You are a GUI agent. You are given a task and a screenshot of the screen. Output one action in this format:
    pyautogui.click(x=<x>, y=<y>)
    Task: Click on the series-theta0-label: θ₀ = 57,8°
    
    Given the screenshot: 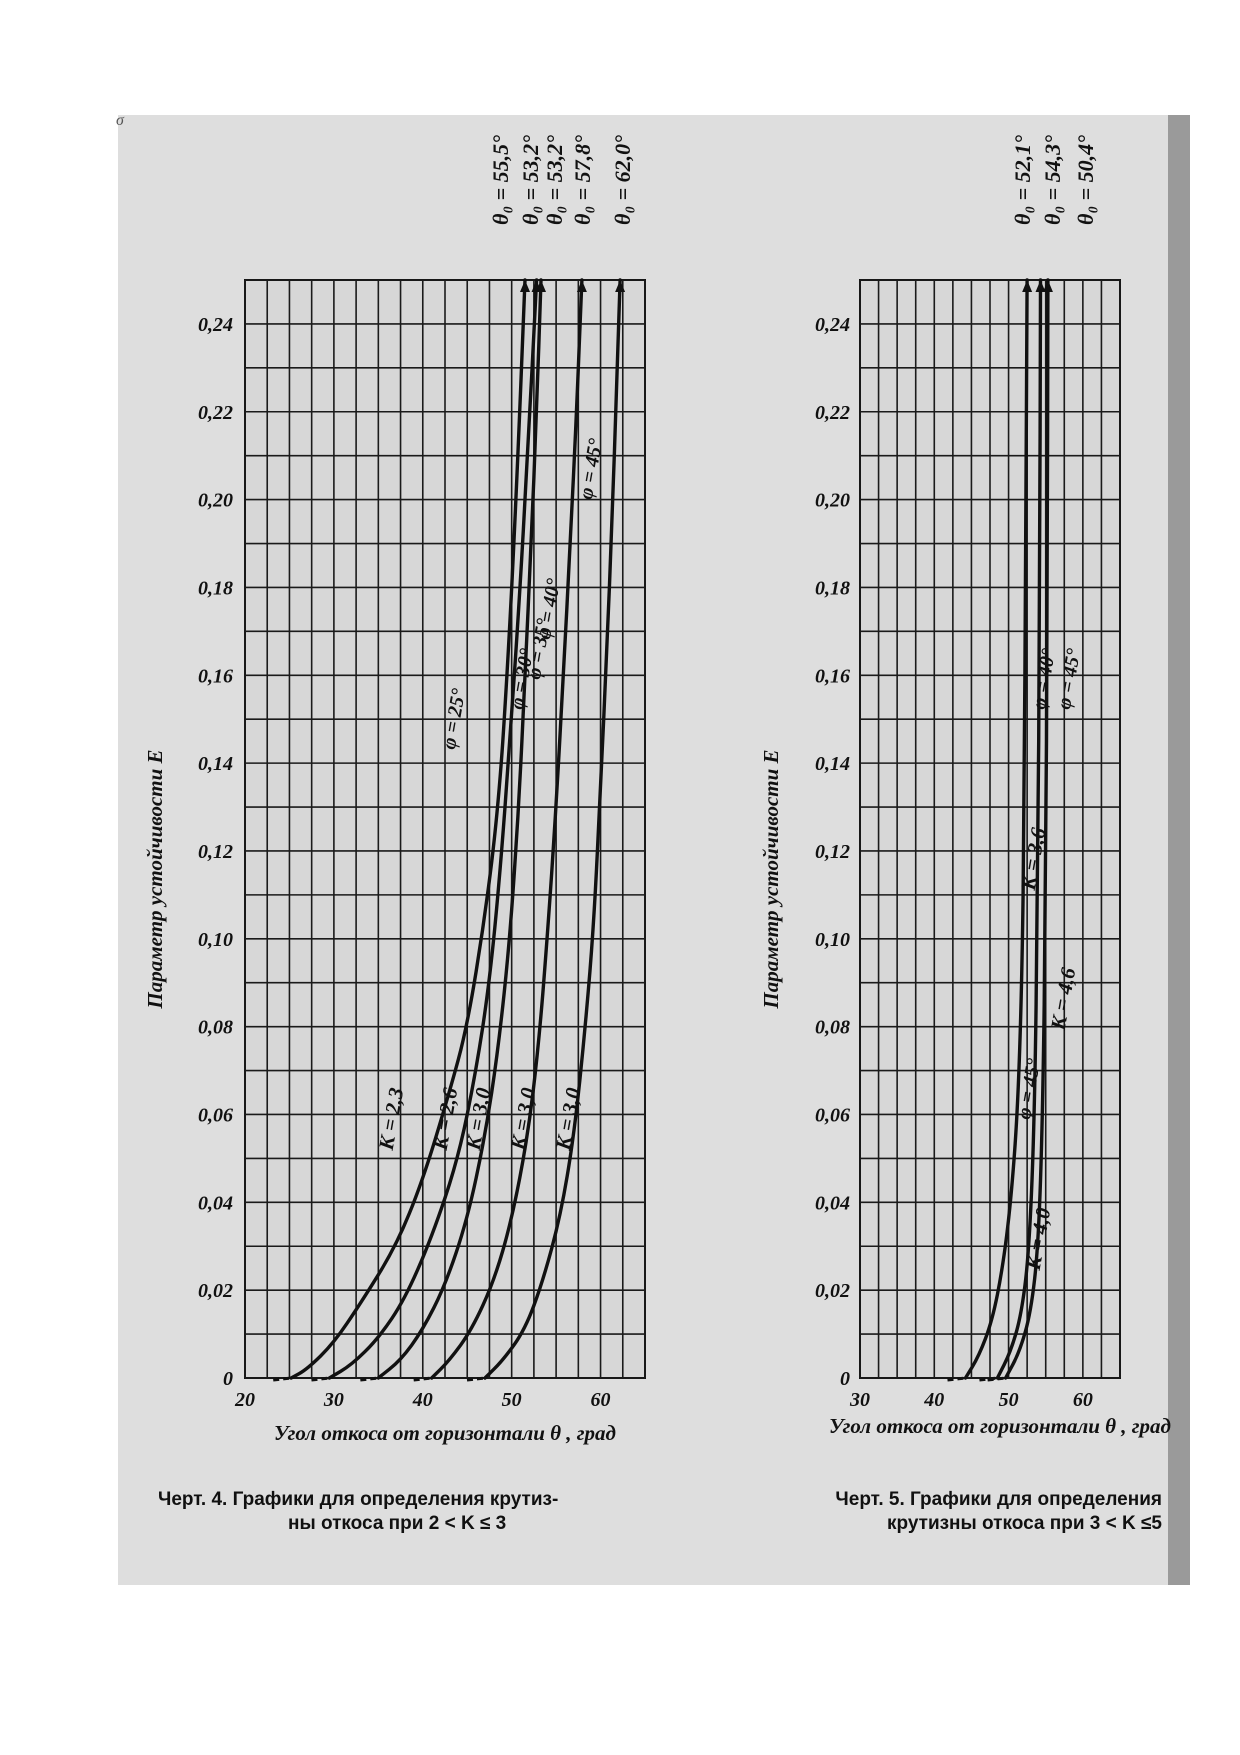 What is the action you would take?
    pyautogui.click(x=582, y=180)
    